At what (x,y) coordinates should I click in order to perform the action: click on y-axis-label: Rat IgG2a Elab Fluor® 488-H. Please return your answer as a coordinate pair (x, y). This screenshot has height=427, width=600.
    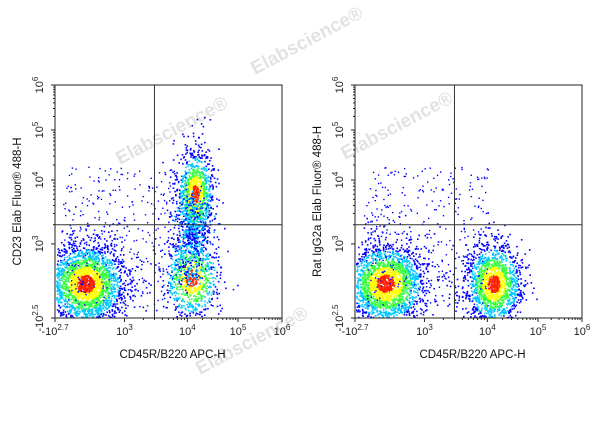
    Looking at the image, I should click on (318, 201).